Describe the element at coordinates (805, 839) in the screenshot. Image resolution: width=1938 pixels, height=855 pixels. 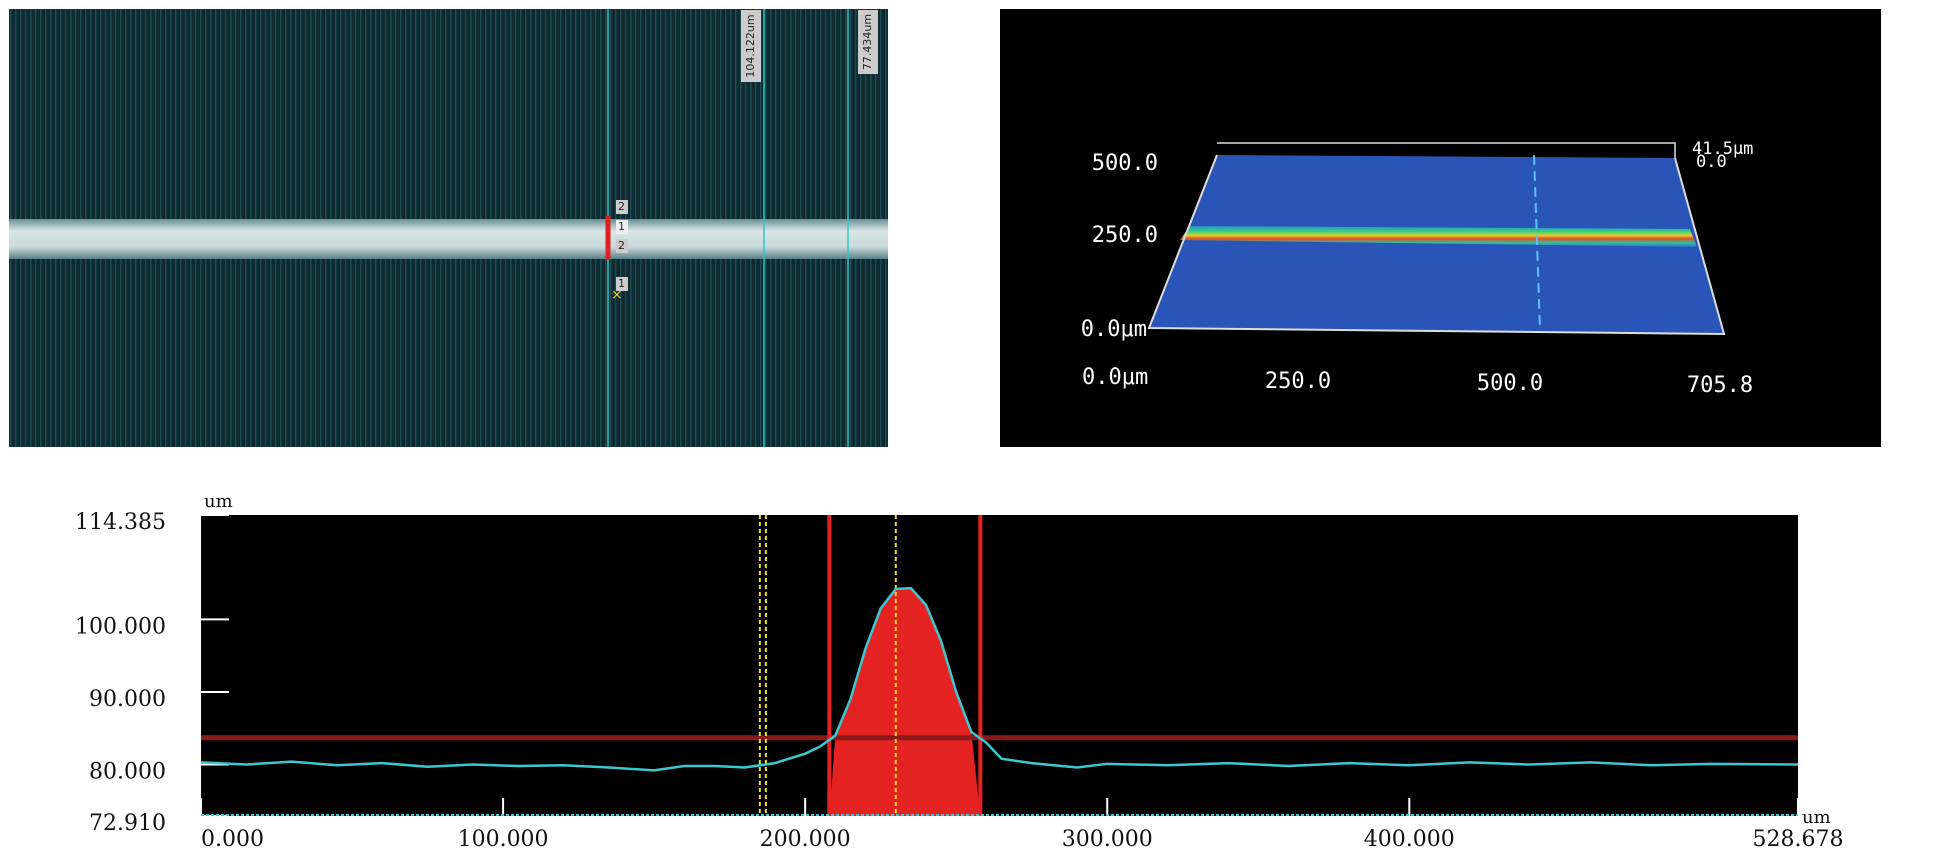
I see `x-tick-label: 200.000` at that location.